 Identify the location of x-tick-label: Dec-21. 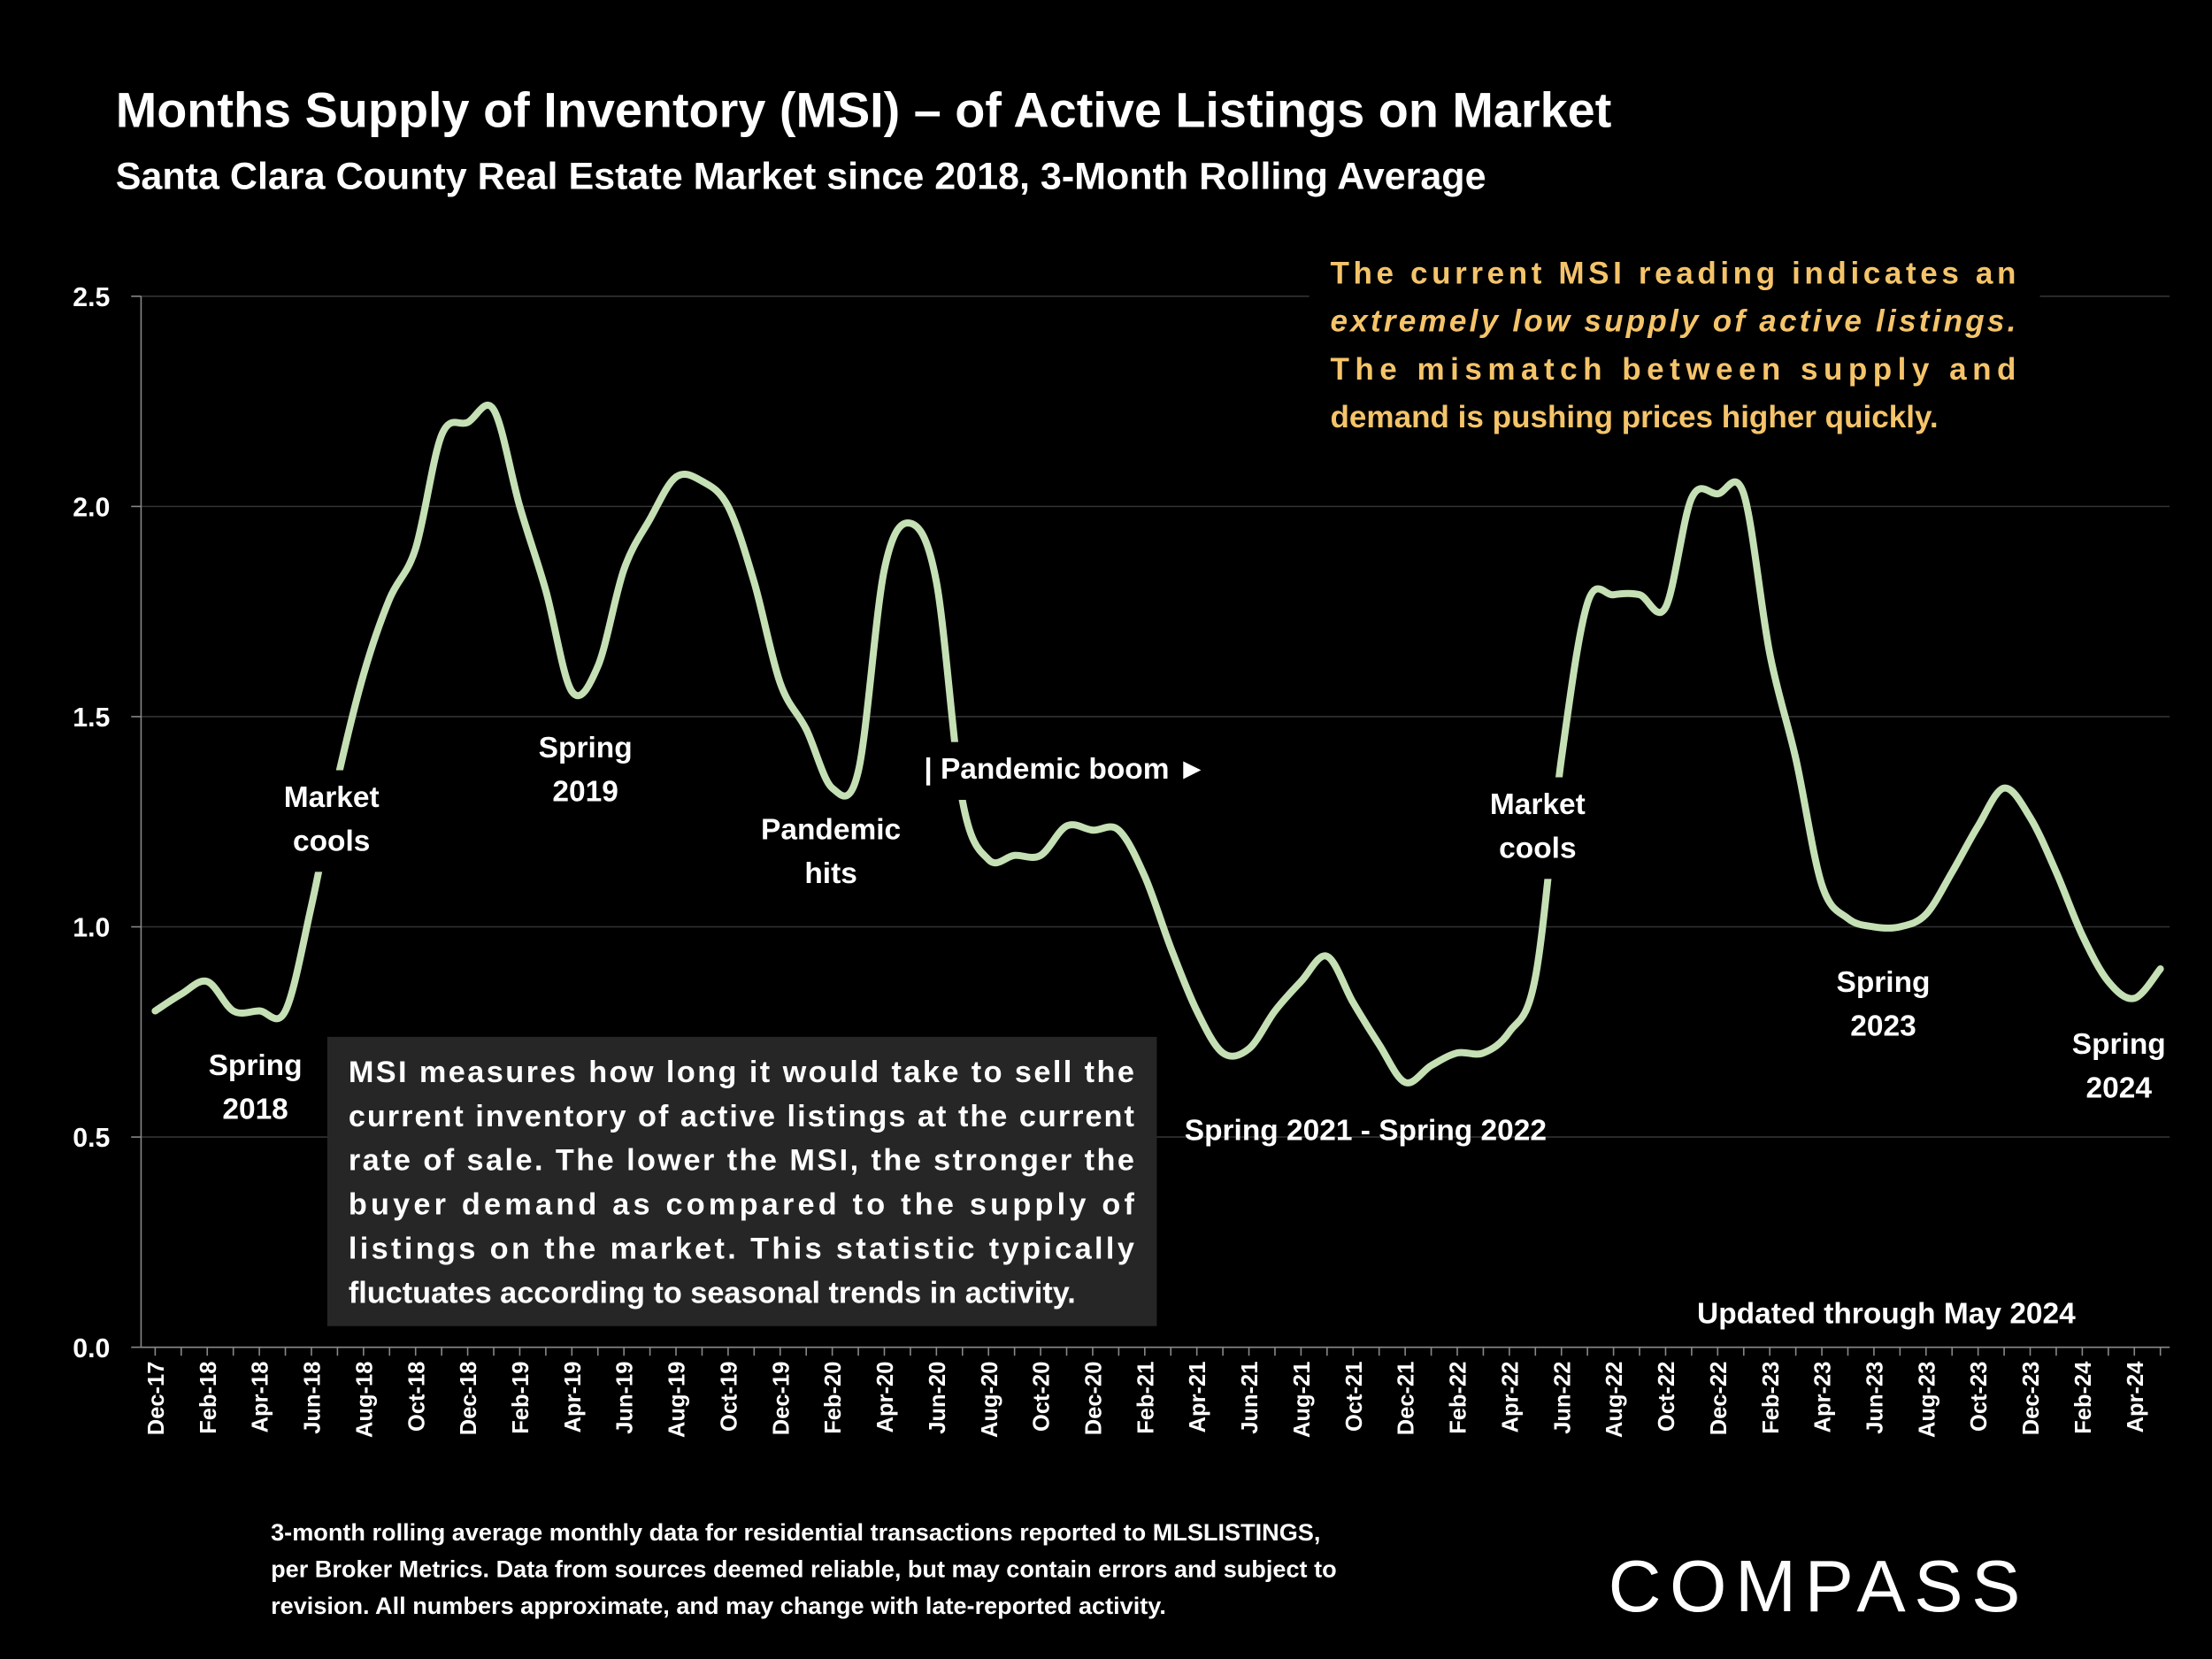
(1407, 1399).